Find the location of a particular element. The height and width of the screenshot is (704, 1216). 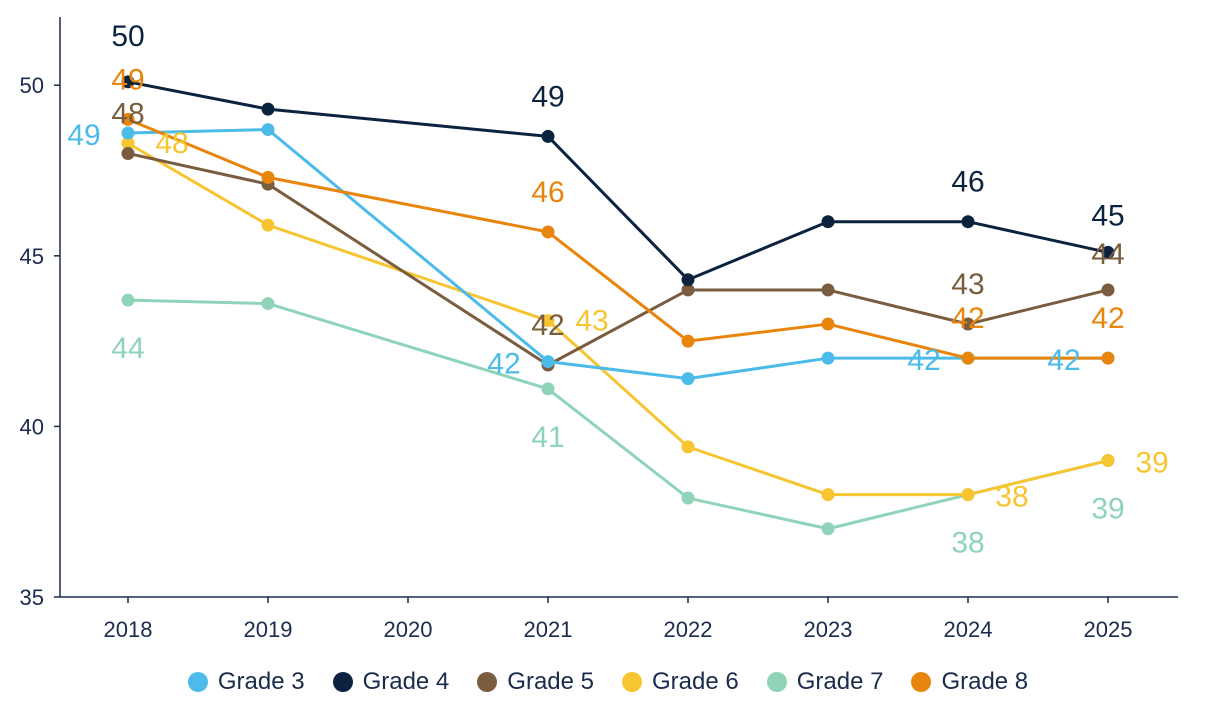

grade-6-data-label: 38 is located at coordinates (1011, 497).